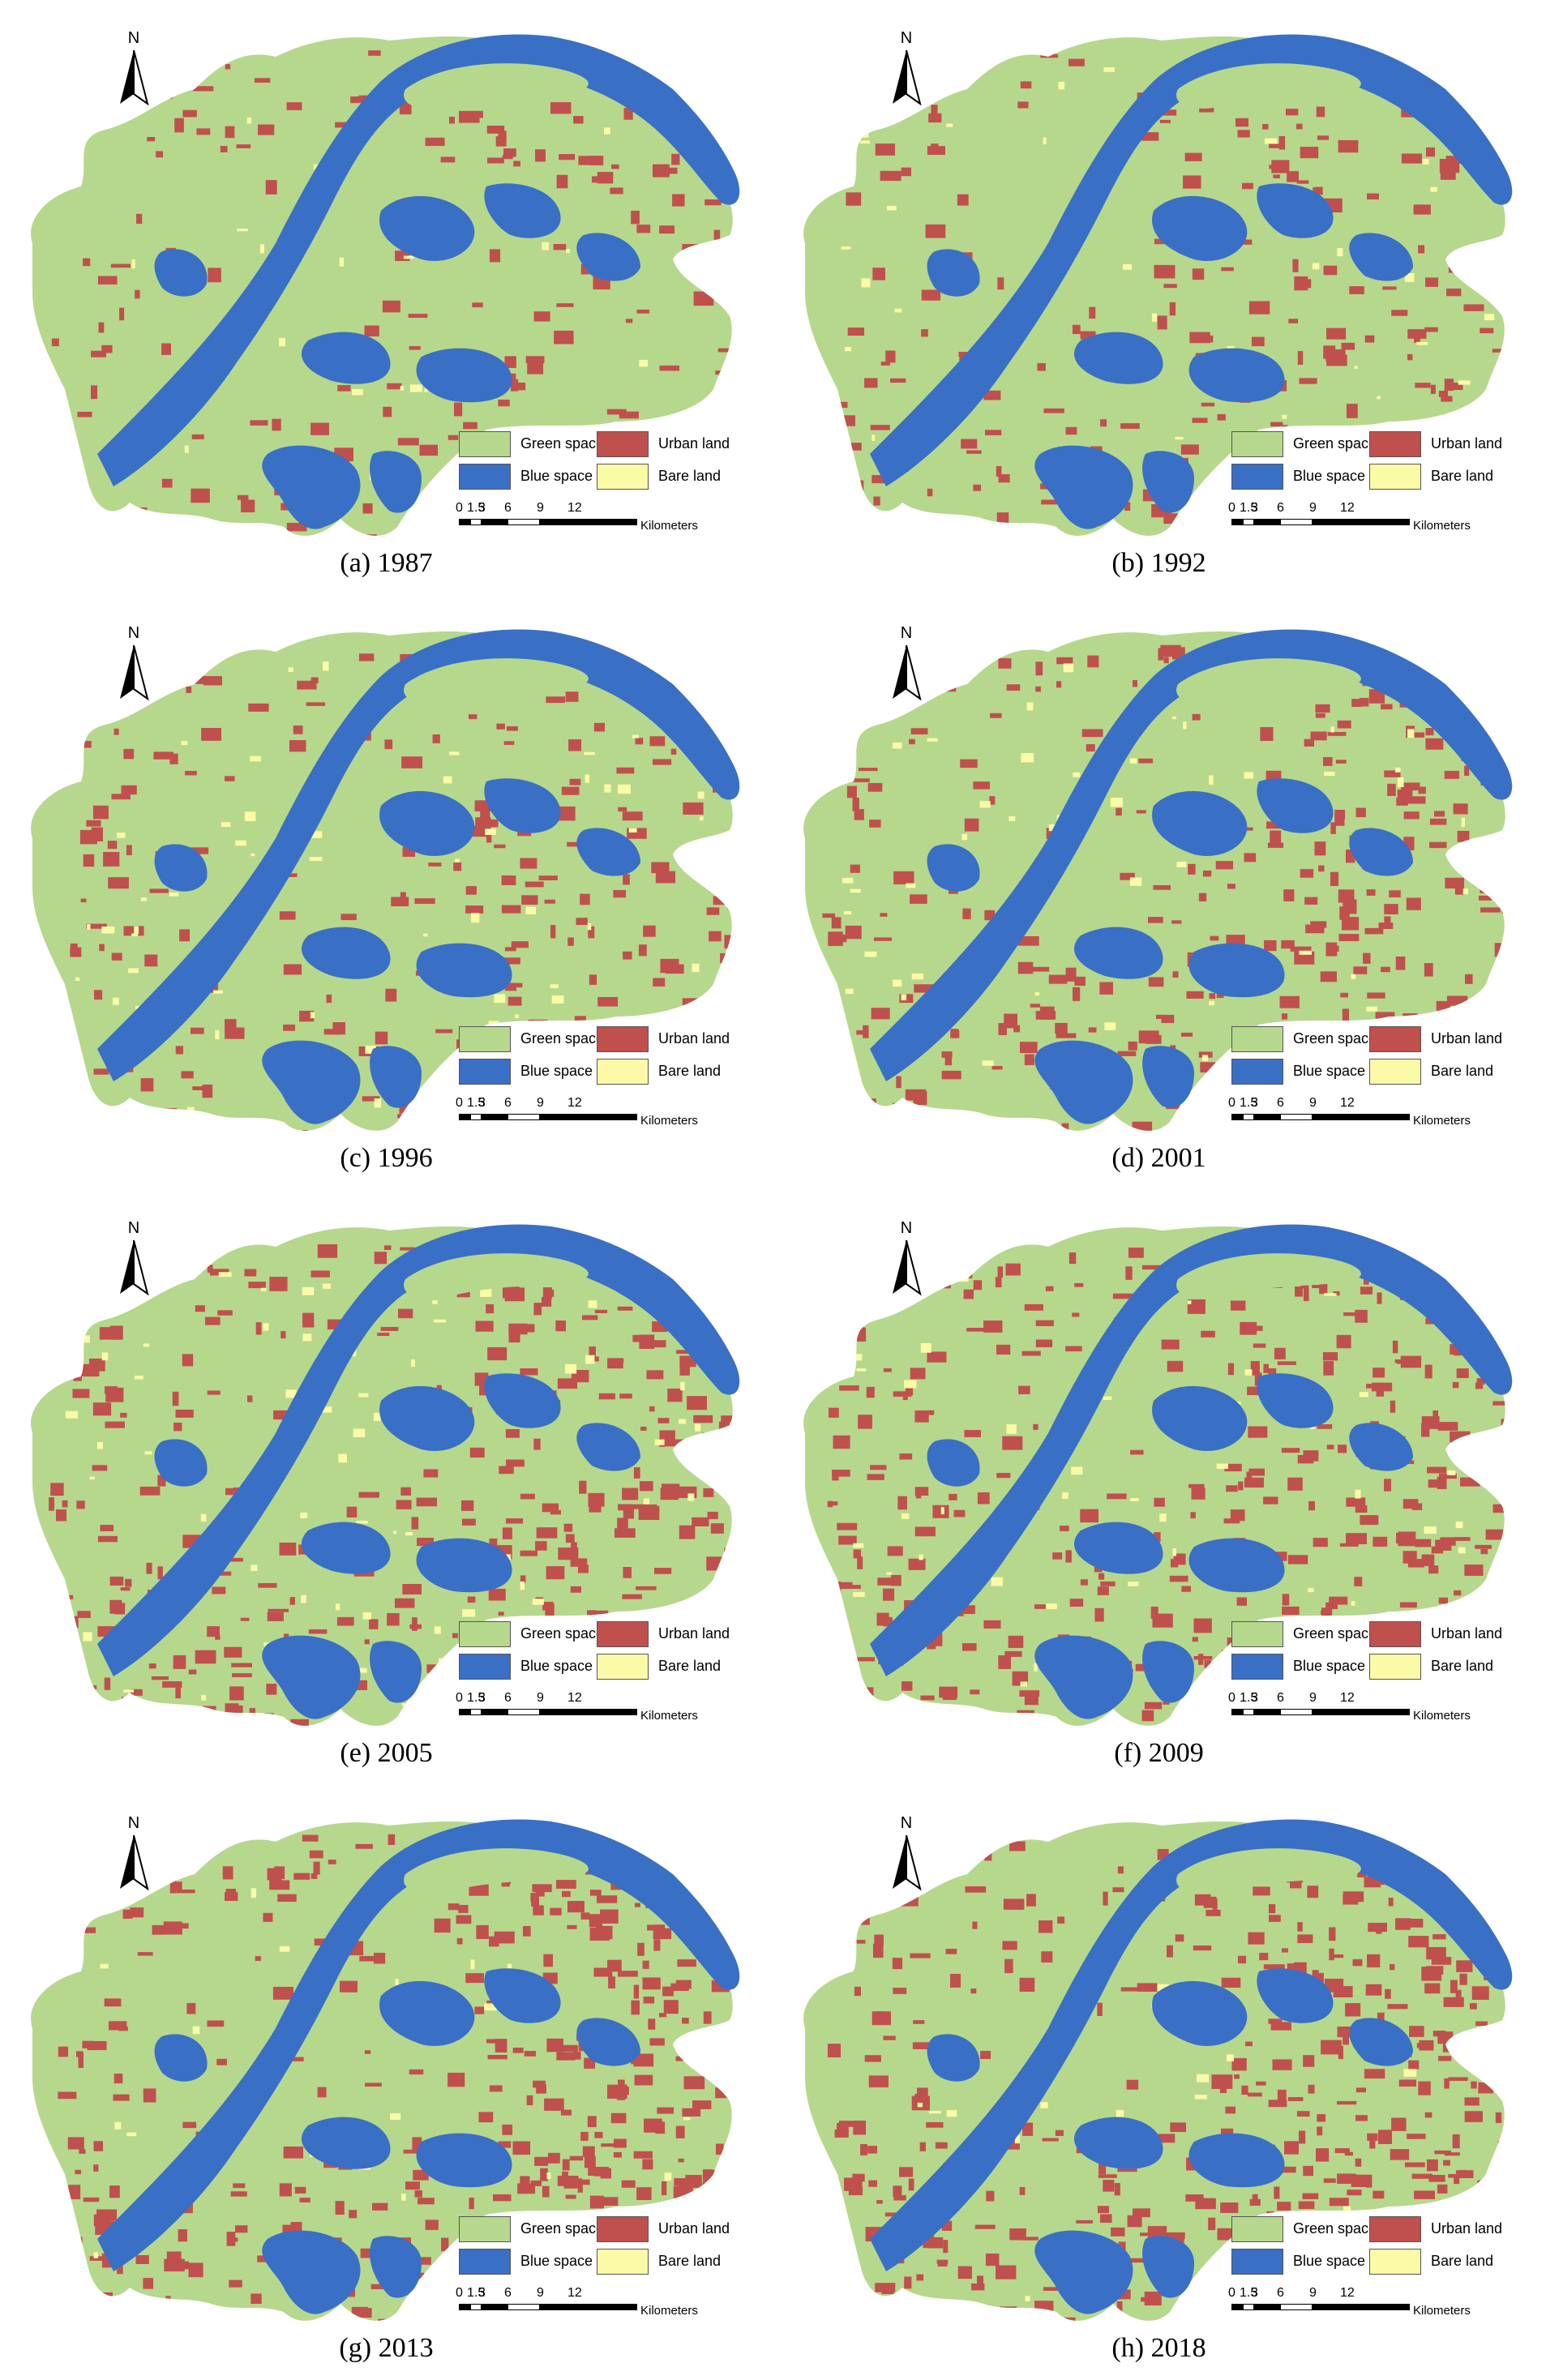 Image resolution: width=1546 pixels, height=2380 pixels. I want to click on panel-caption: (a) 1987, so click(386, 563).